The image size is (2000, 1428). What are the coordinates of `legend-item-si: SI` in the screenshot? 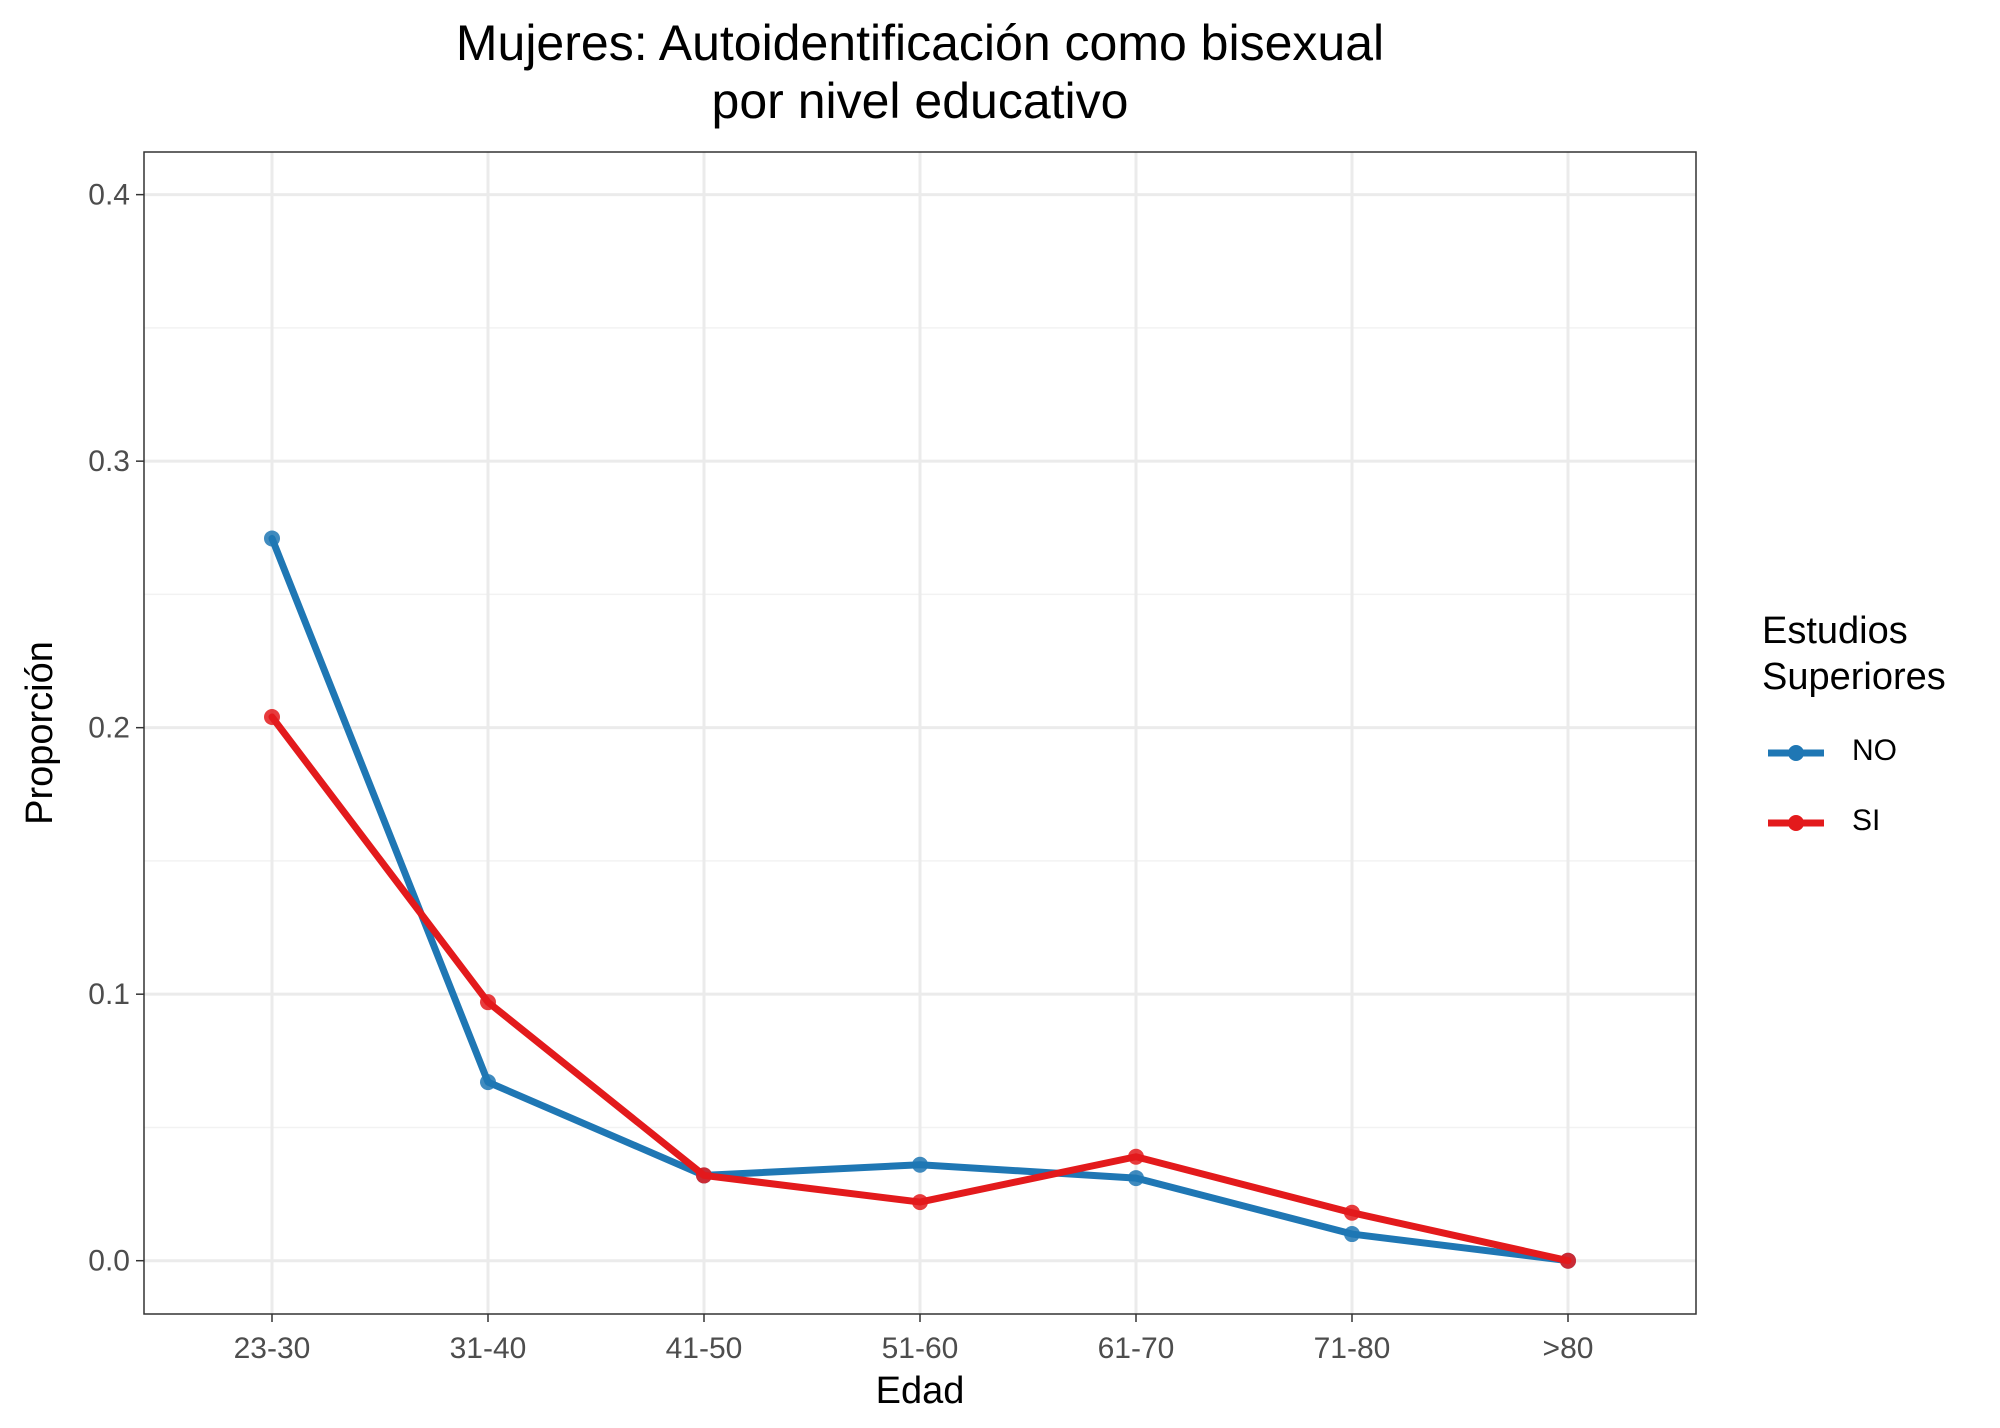 It's located at (1877, 823).